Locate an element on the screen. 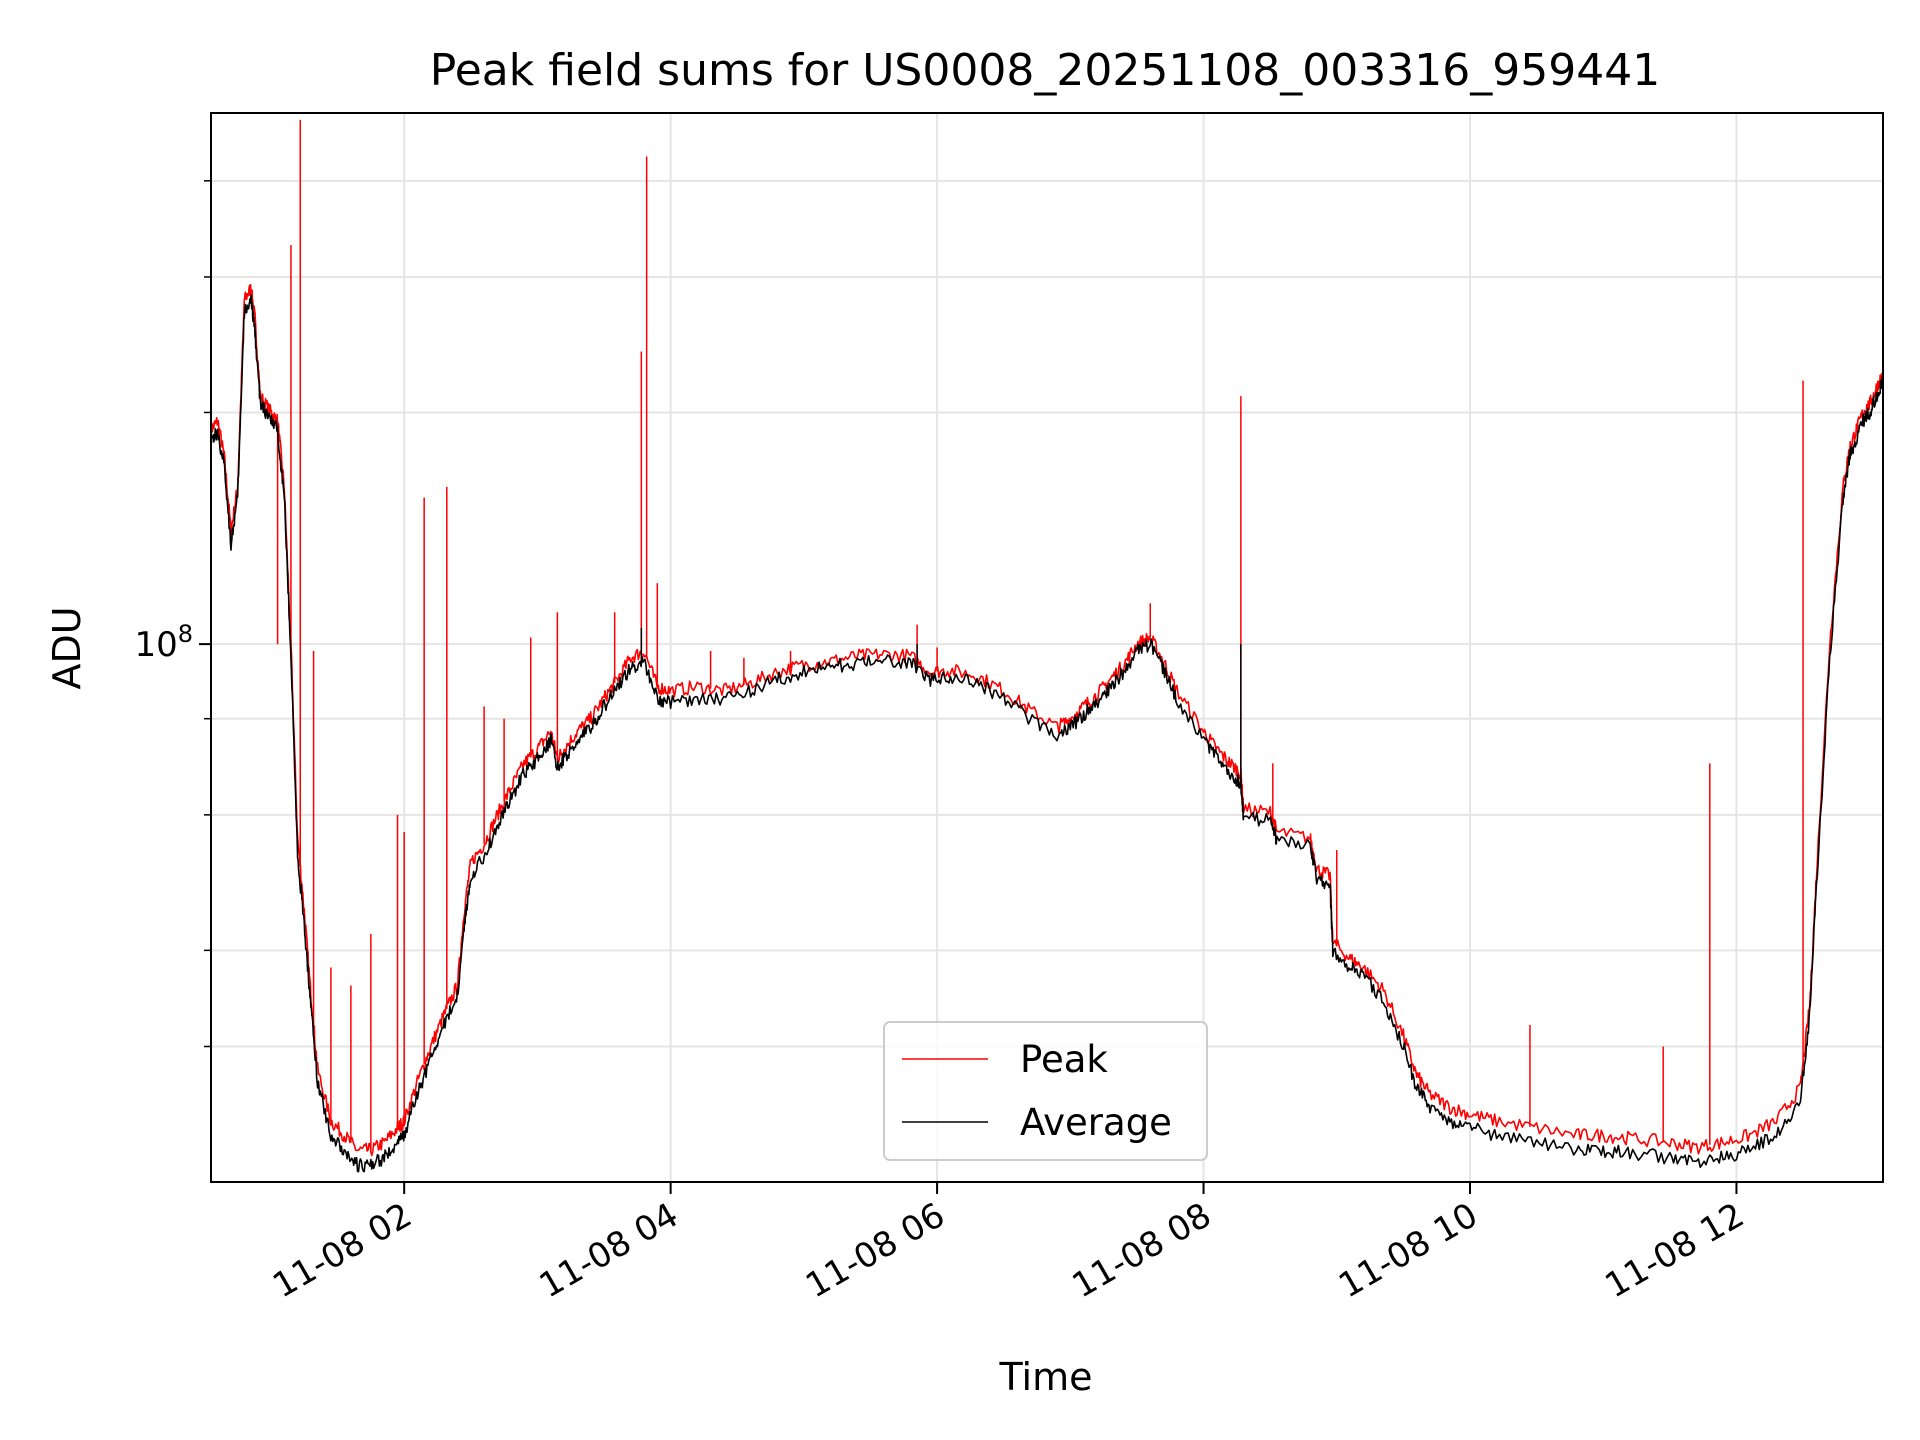 Image resolution: width=1920 pixels, height=1440 pixels. legend-average-label: Average is located at coordinates (1096, 1122).